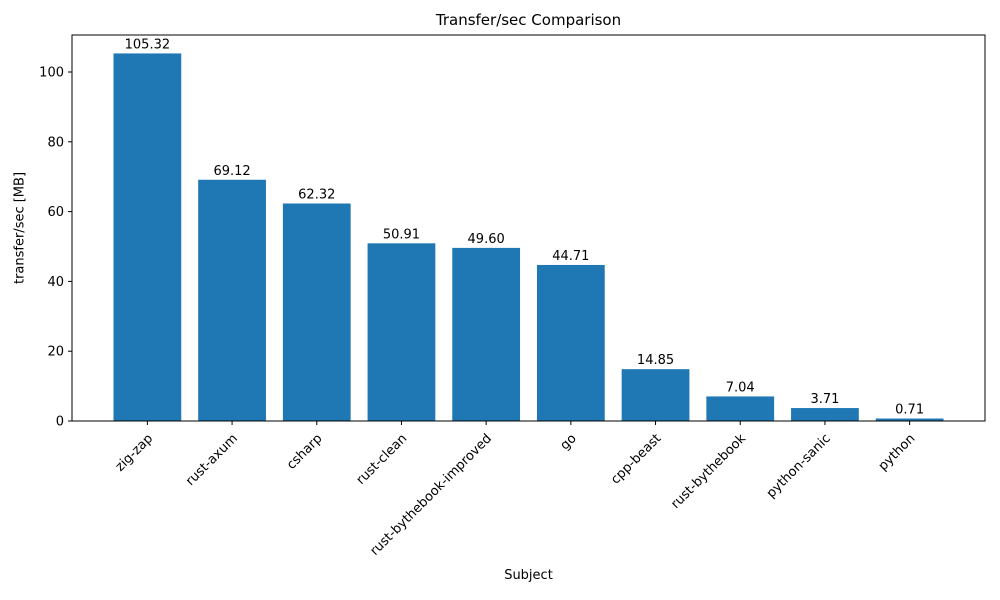 This screenshot has height=600, width=1000. Describe the element at coordinates (909, 410) in the screenshot. I see `bar-value-label: 0.71` at that location.